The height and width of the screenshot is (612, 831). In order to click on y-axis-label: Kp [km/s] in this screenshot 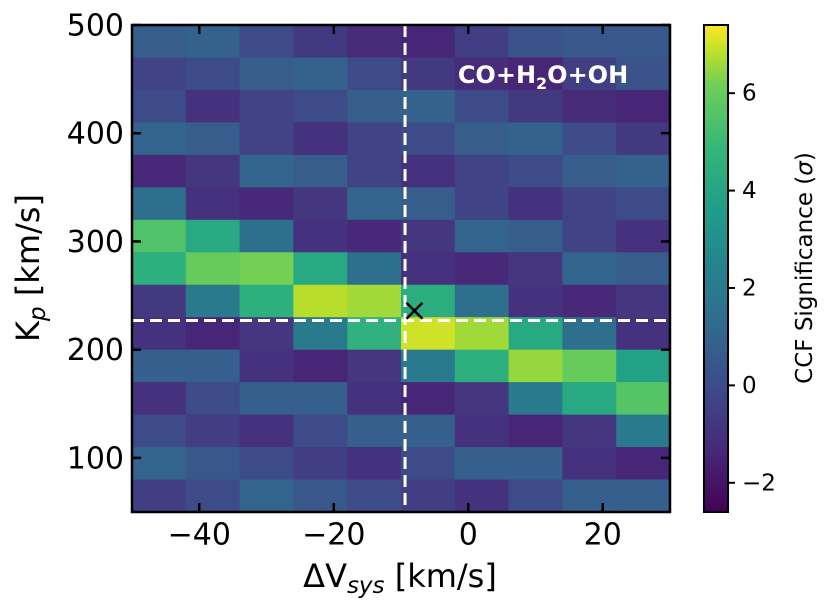, I will do `click(30, 268)`.